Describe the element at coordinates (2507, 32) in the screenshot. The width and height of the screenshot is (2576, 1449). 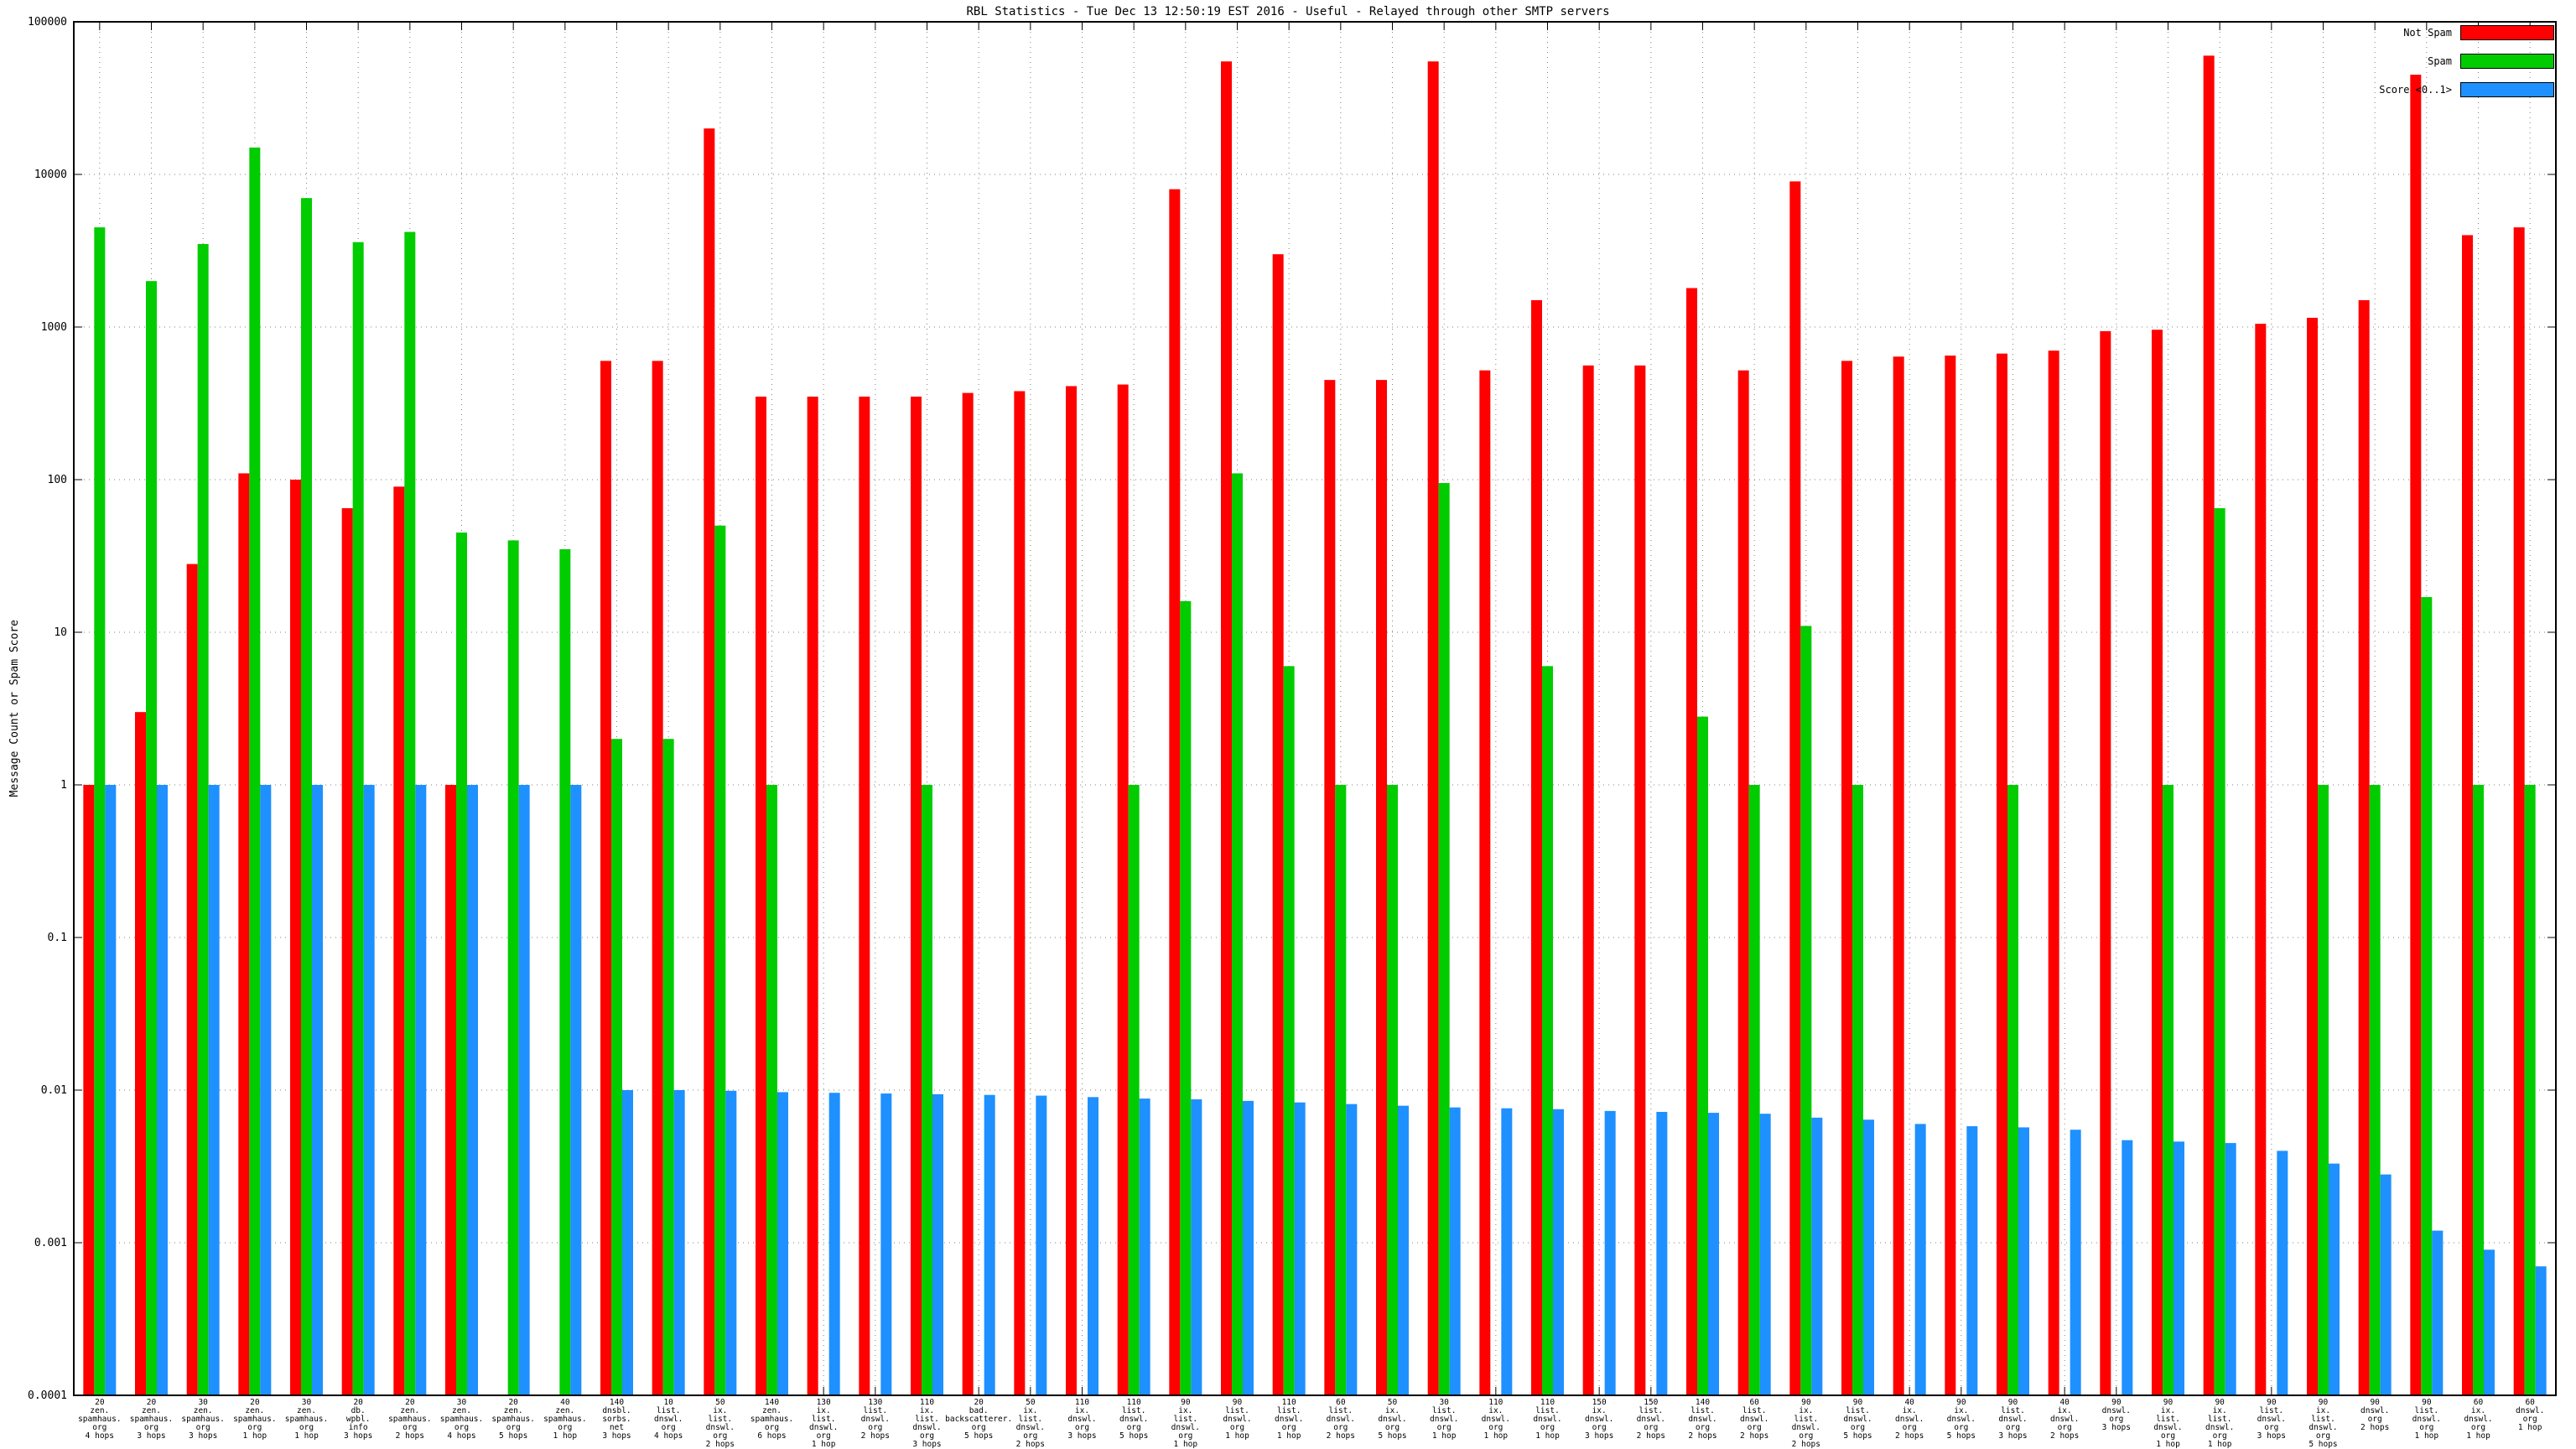
I see `legend-swatch-not-spam` at that location.